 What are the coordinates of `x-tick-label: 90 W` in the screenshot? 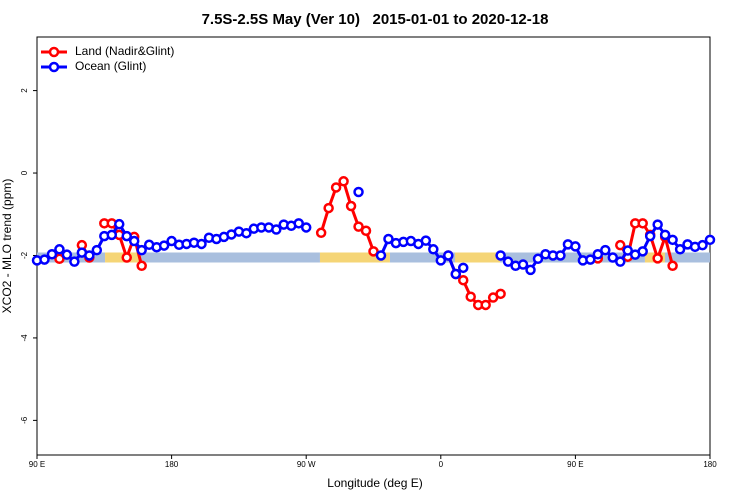 It's located at (306, 464).